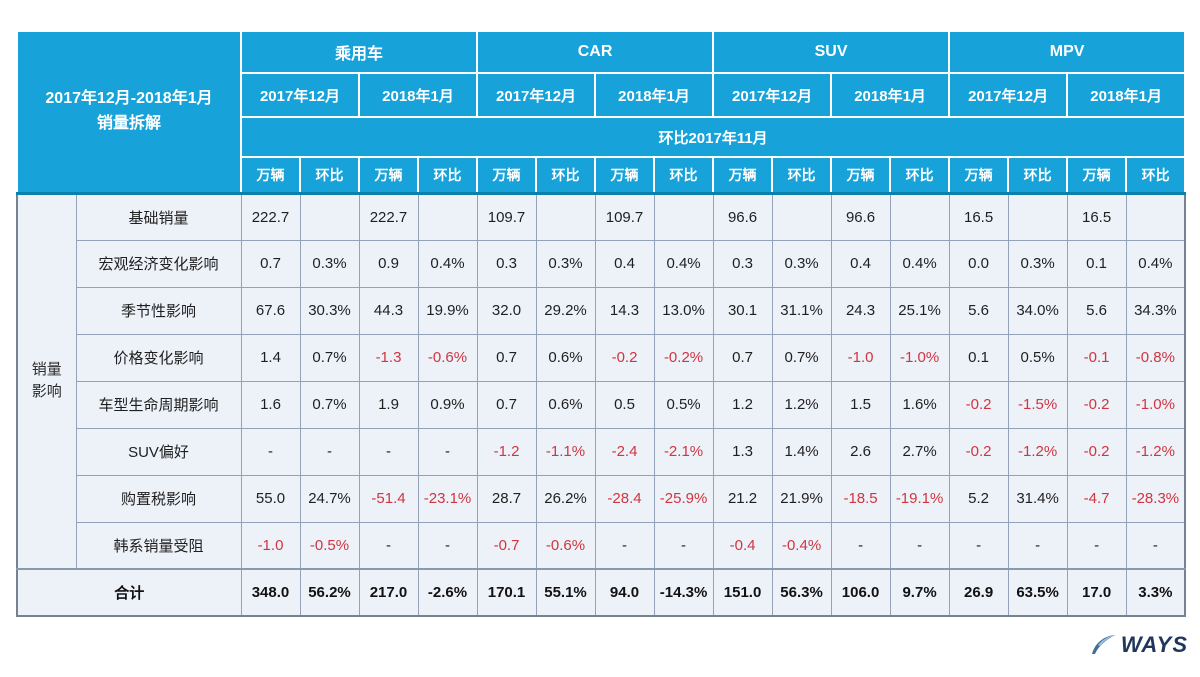 This screenshot has width=1200, height=677. What do you see at coordinates (329, 545) in the screenshot?
I see `data-cell: -0.5%` at bounding box center [329, 545].